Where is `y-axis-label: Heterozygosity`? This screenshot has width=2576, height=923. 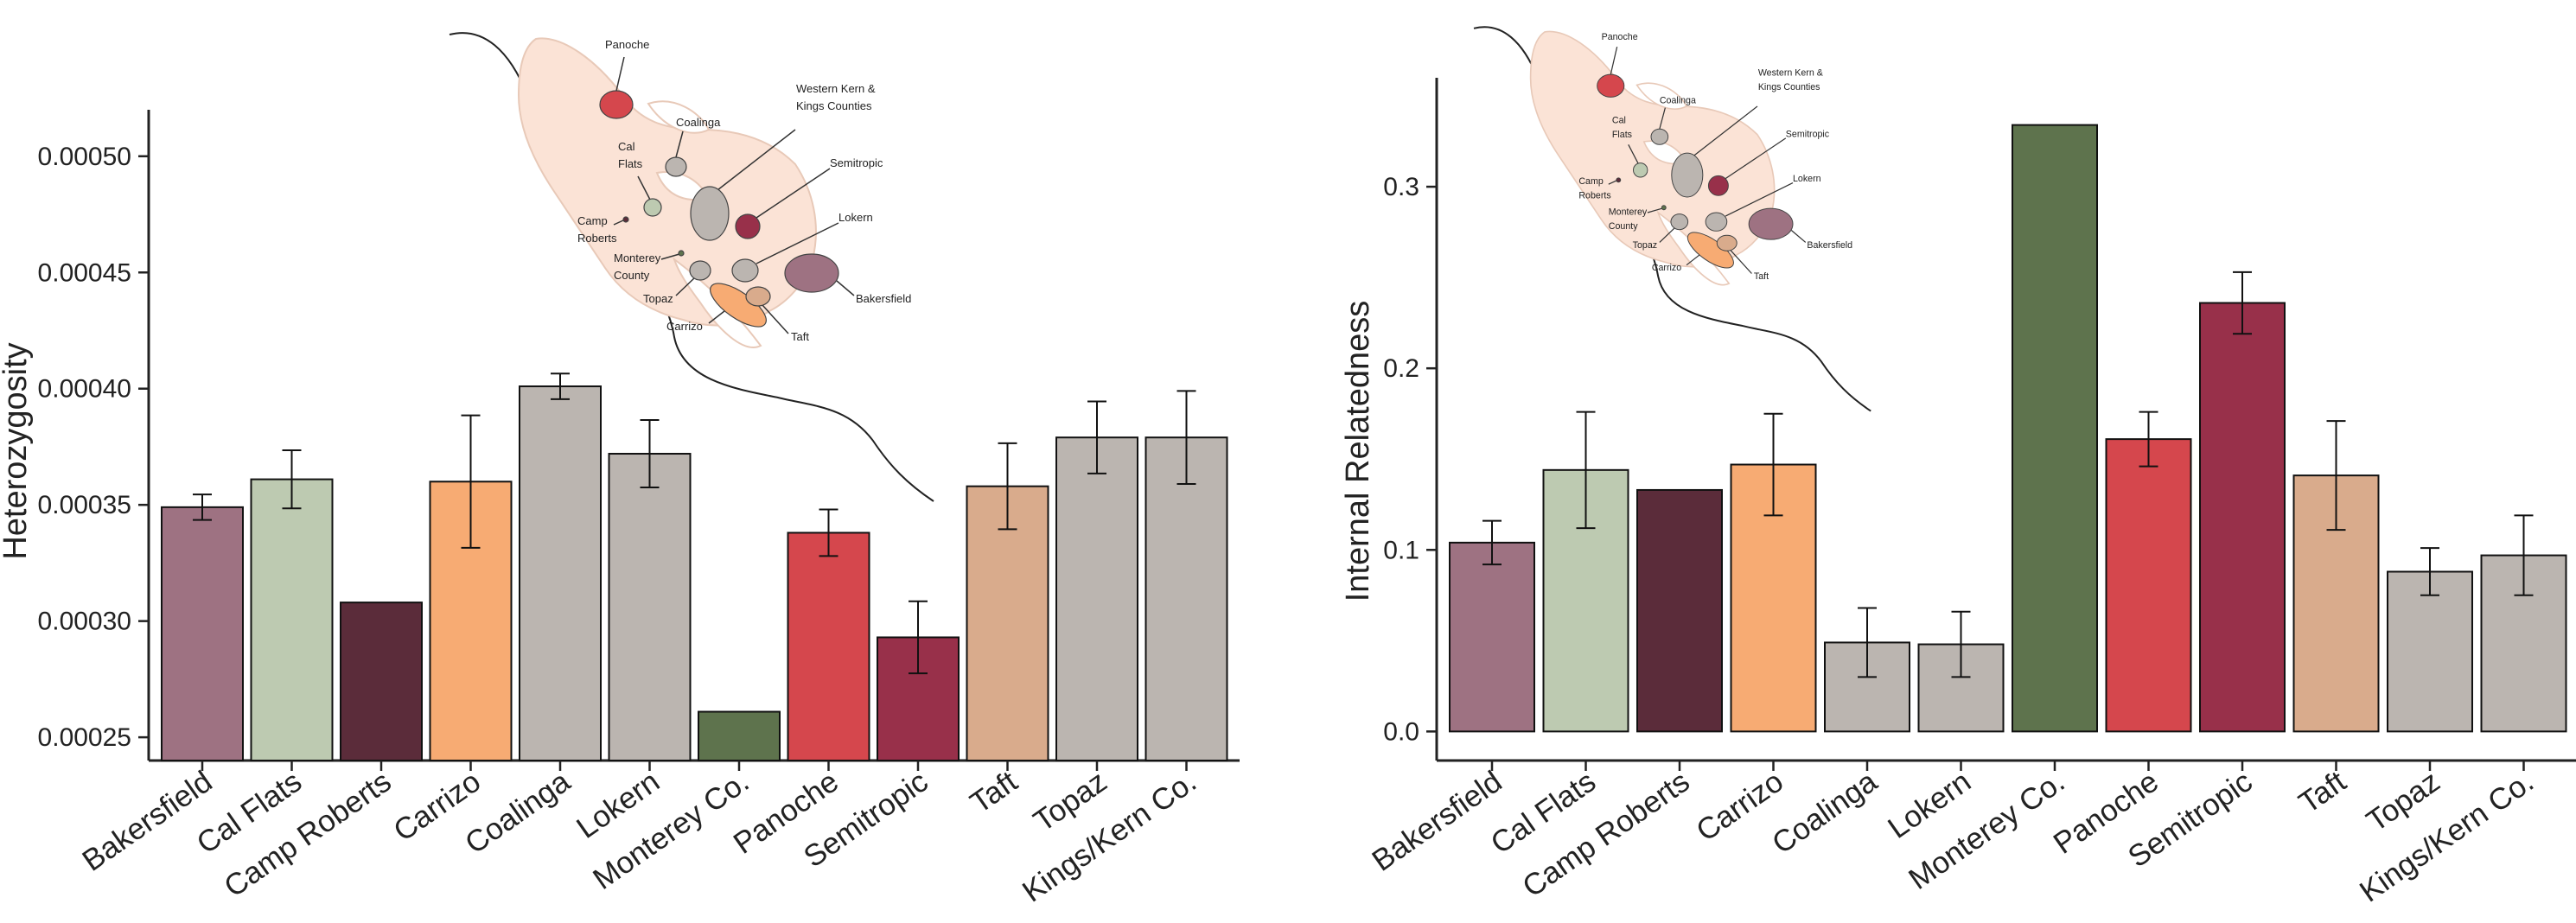 y-axis-label: Heterozygosity is located at coordinates (17, 451).